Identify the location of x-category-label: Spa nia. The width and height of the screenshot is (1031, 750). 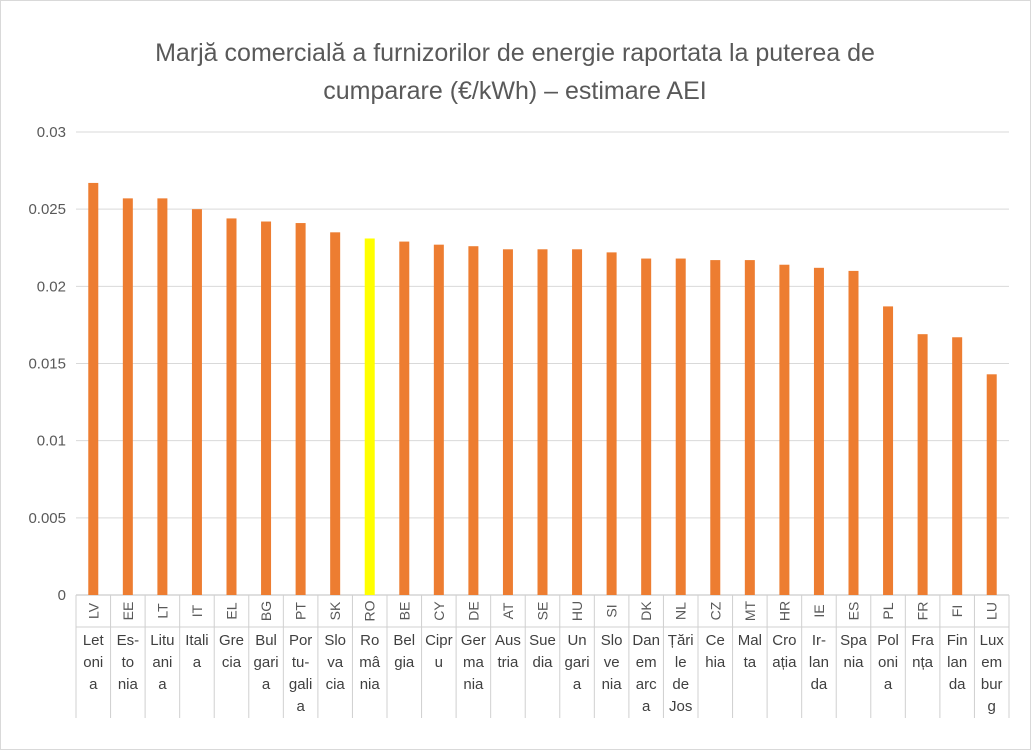
(853, 651).